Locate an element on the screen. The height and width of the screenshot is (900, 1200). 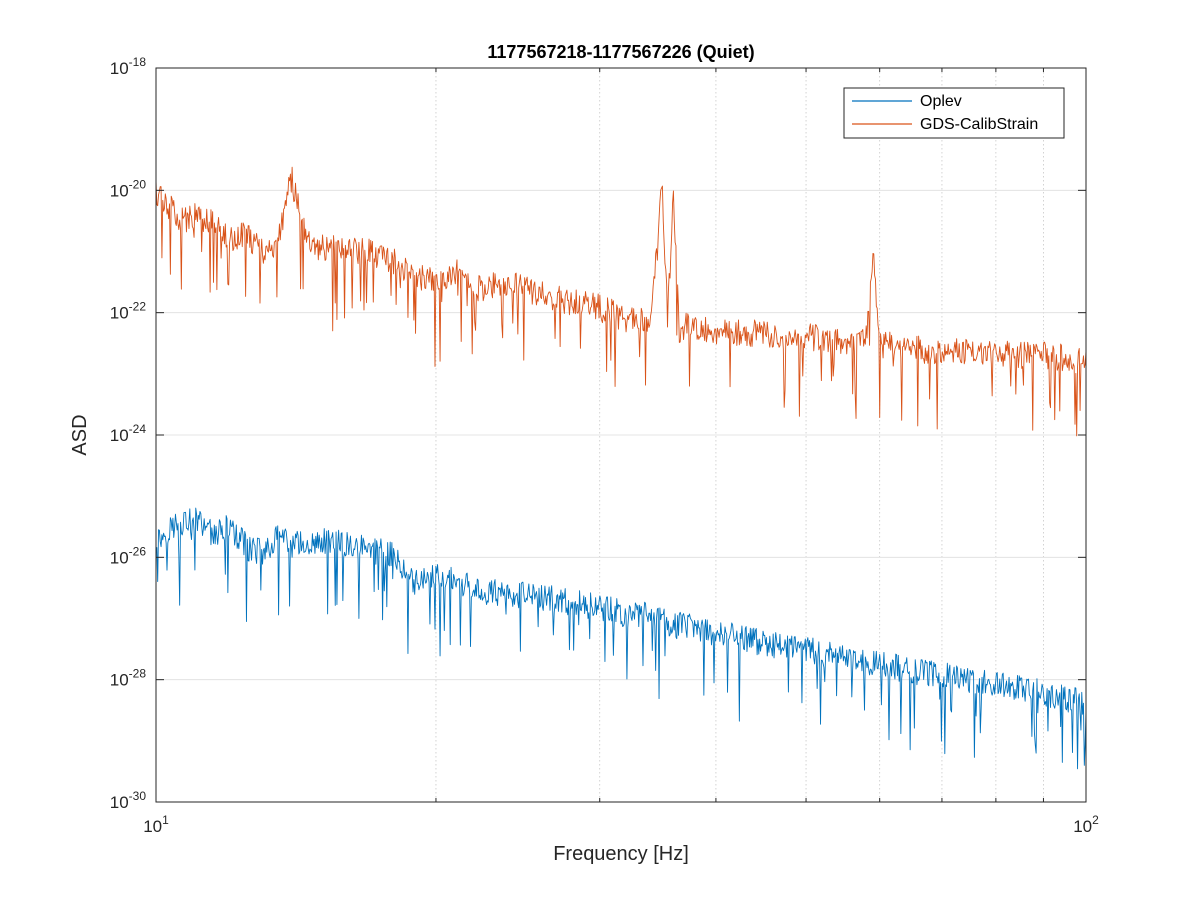
x-axis-label: Frequency [Hz] is located at coordinates (621, 854).